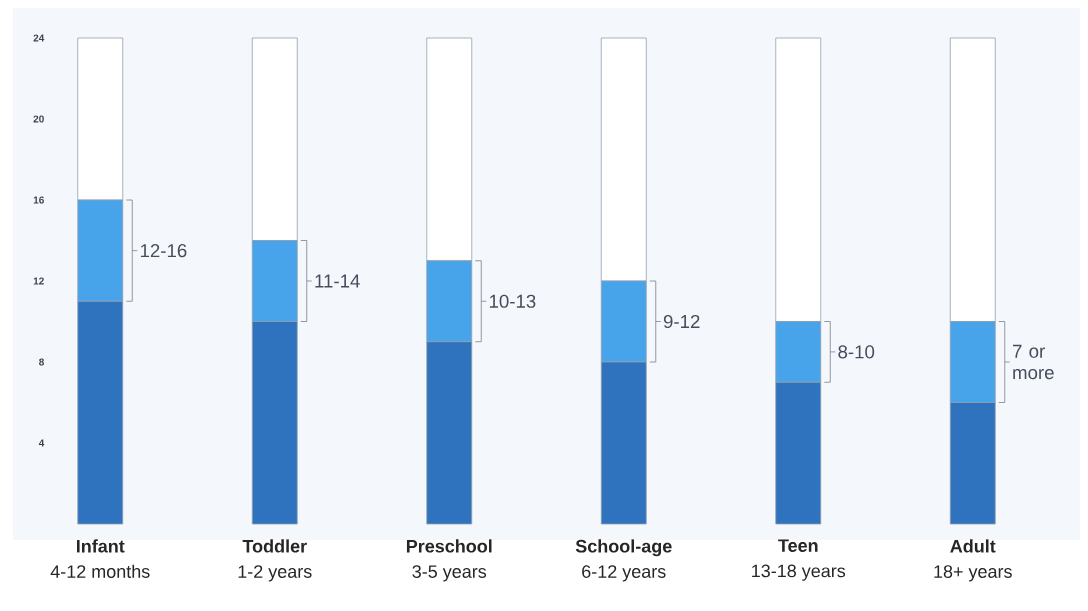  What do you see at coordinates (41, 362) in the screenshot?
I see `y-tick-label: 8` at bounding box center [41, 362].